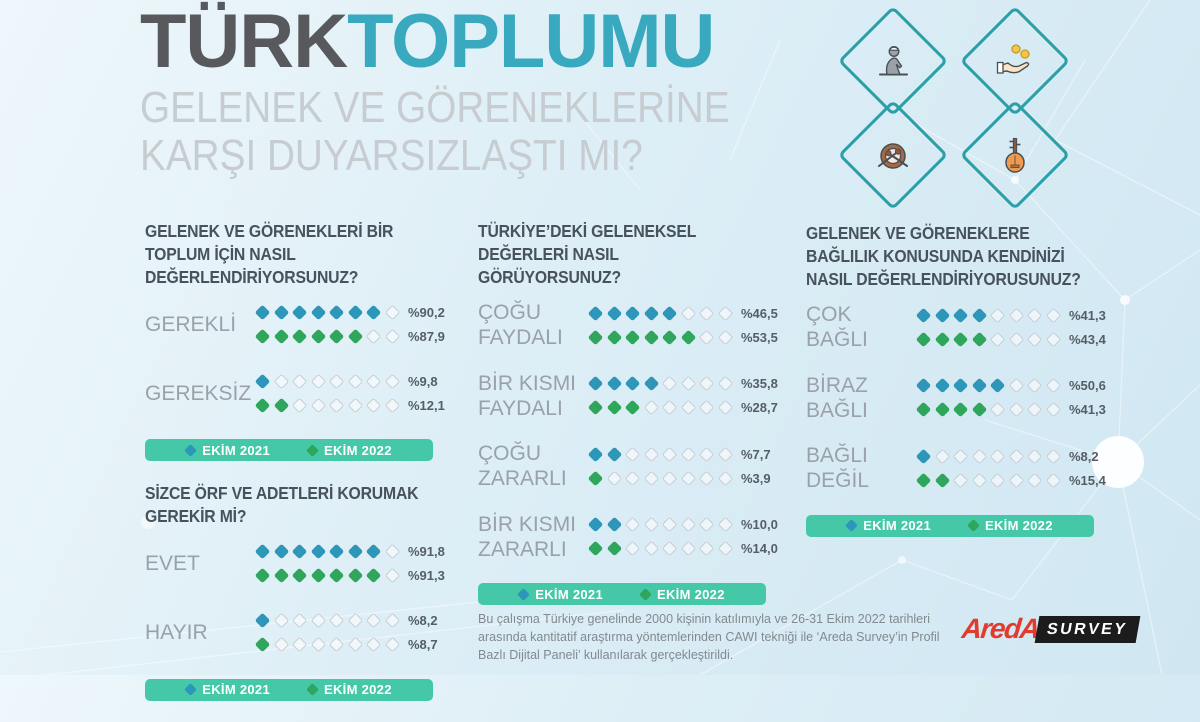 This screenshot has width=1200, height=722. I want to click on legend-item: EKİM 2021, so click(560, 594).